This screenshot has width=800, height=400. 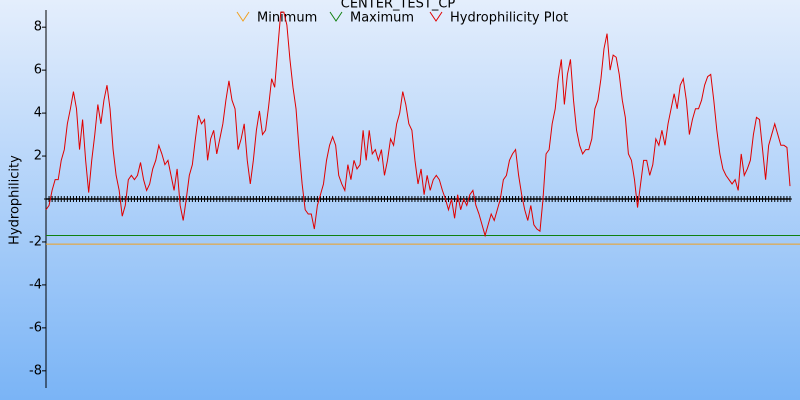 What do you see at coordinates (790, 199) in the screenshot?
I see `x-tick` at bounding box center [790, 199].